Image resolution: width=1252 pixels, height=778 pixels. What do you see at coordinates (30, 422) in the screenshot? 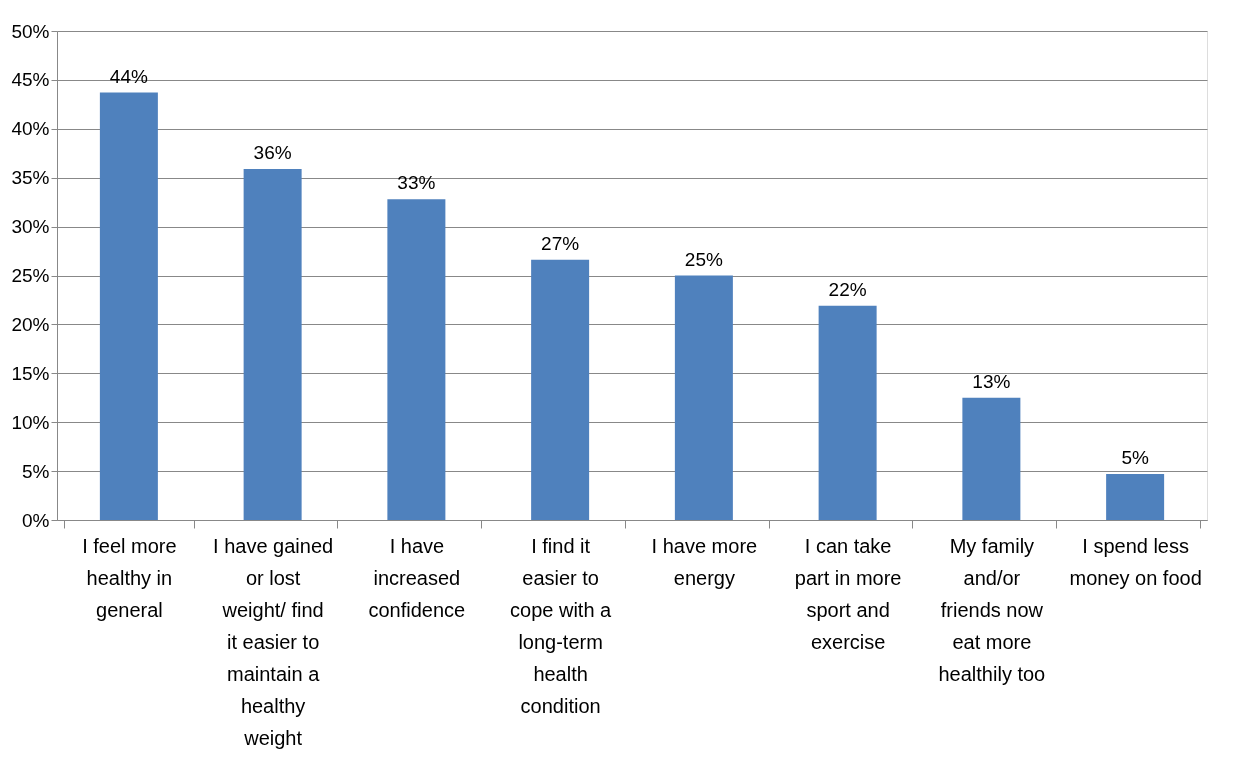
I see `y-tick-label: 10%` at bounding box center [30, 422].